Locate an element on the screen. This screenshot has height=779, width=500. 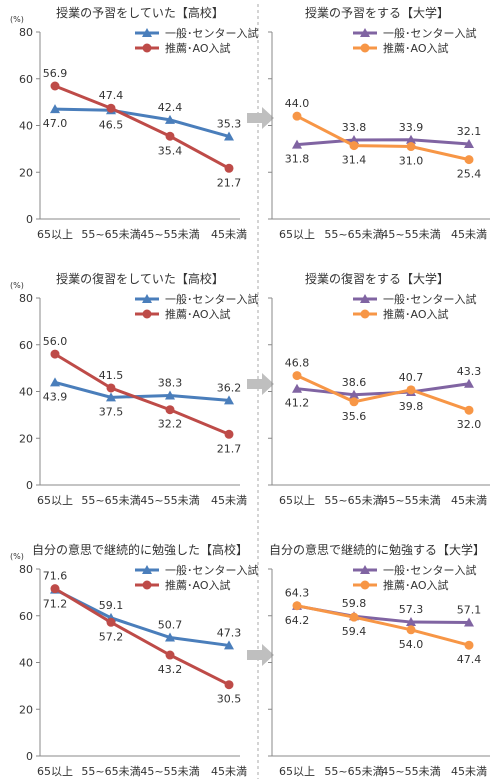
chart-title: 授業の予習をしていた【高校】 is located at coordinates (140, 12).